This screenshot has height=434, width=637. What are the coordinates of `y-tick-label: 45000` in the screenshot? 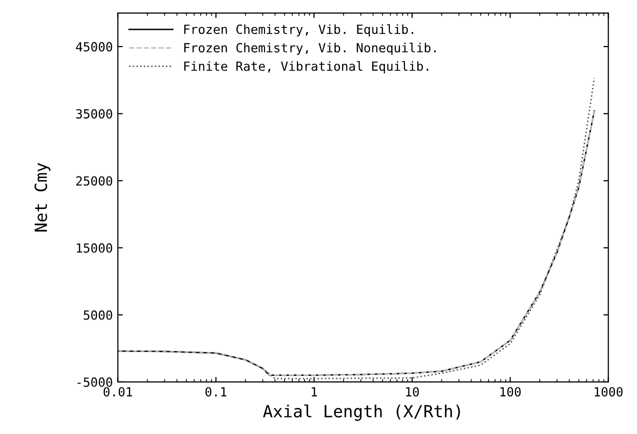 It's located at (94, 47).